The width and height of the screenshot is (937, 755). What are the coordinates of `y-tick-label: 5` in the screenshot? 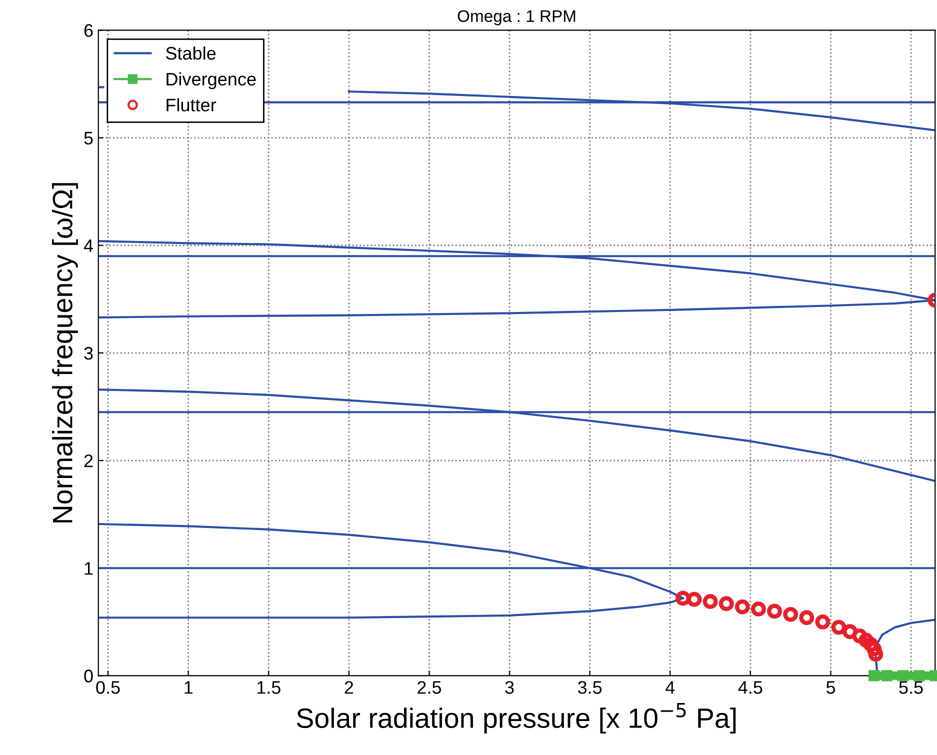 It's located at (88, 138).